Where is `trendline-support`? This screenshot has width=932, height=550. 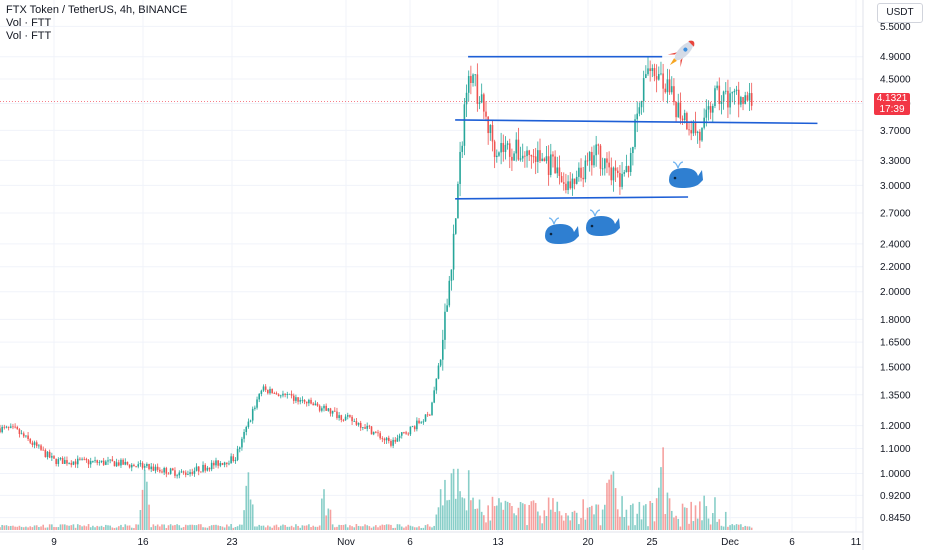 trendline-support is located at coordinates (572, 198).